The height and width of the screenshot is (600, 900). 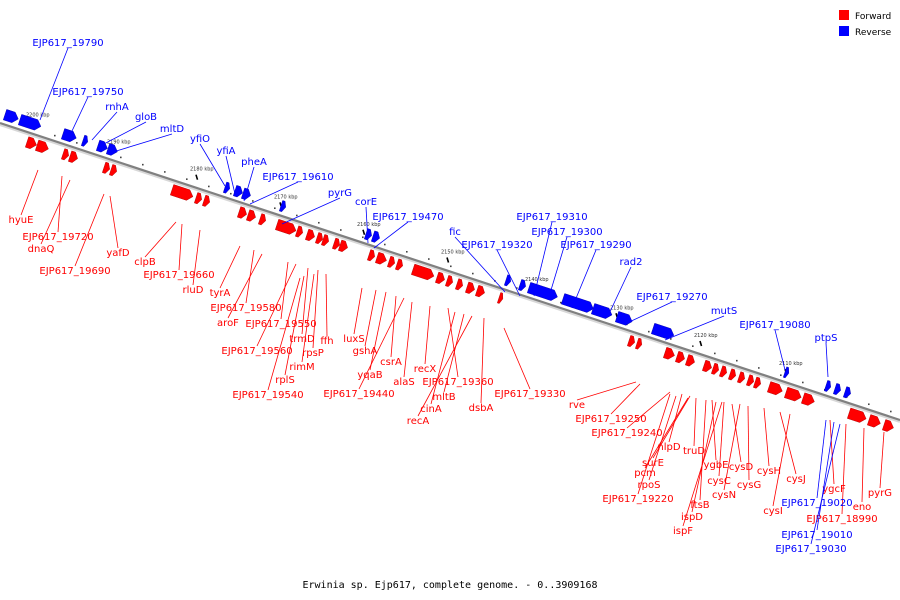 I want to click on reverse-gene-label: EJP617_19030, so click(x=810, y=549).